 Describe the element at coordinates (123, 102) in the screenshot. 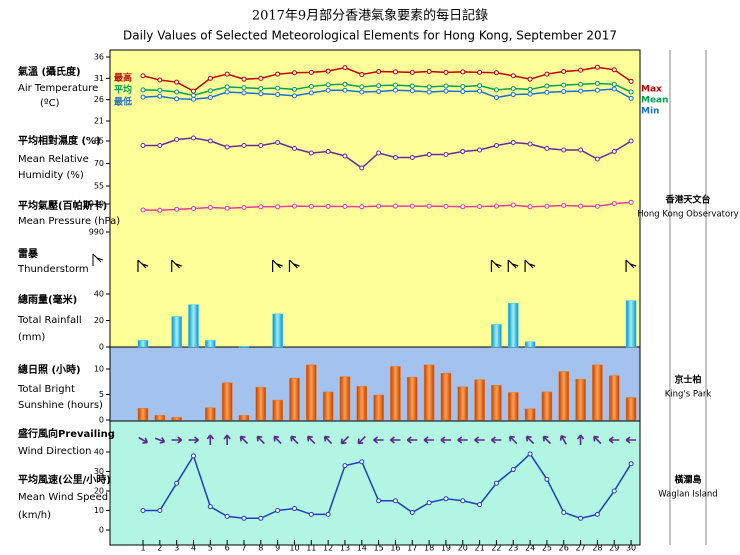

I see `legend-zh: 最低` at that location.